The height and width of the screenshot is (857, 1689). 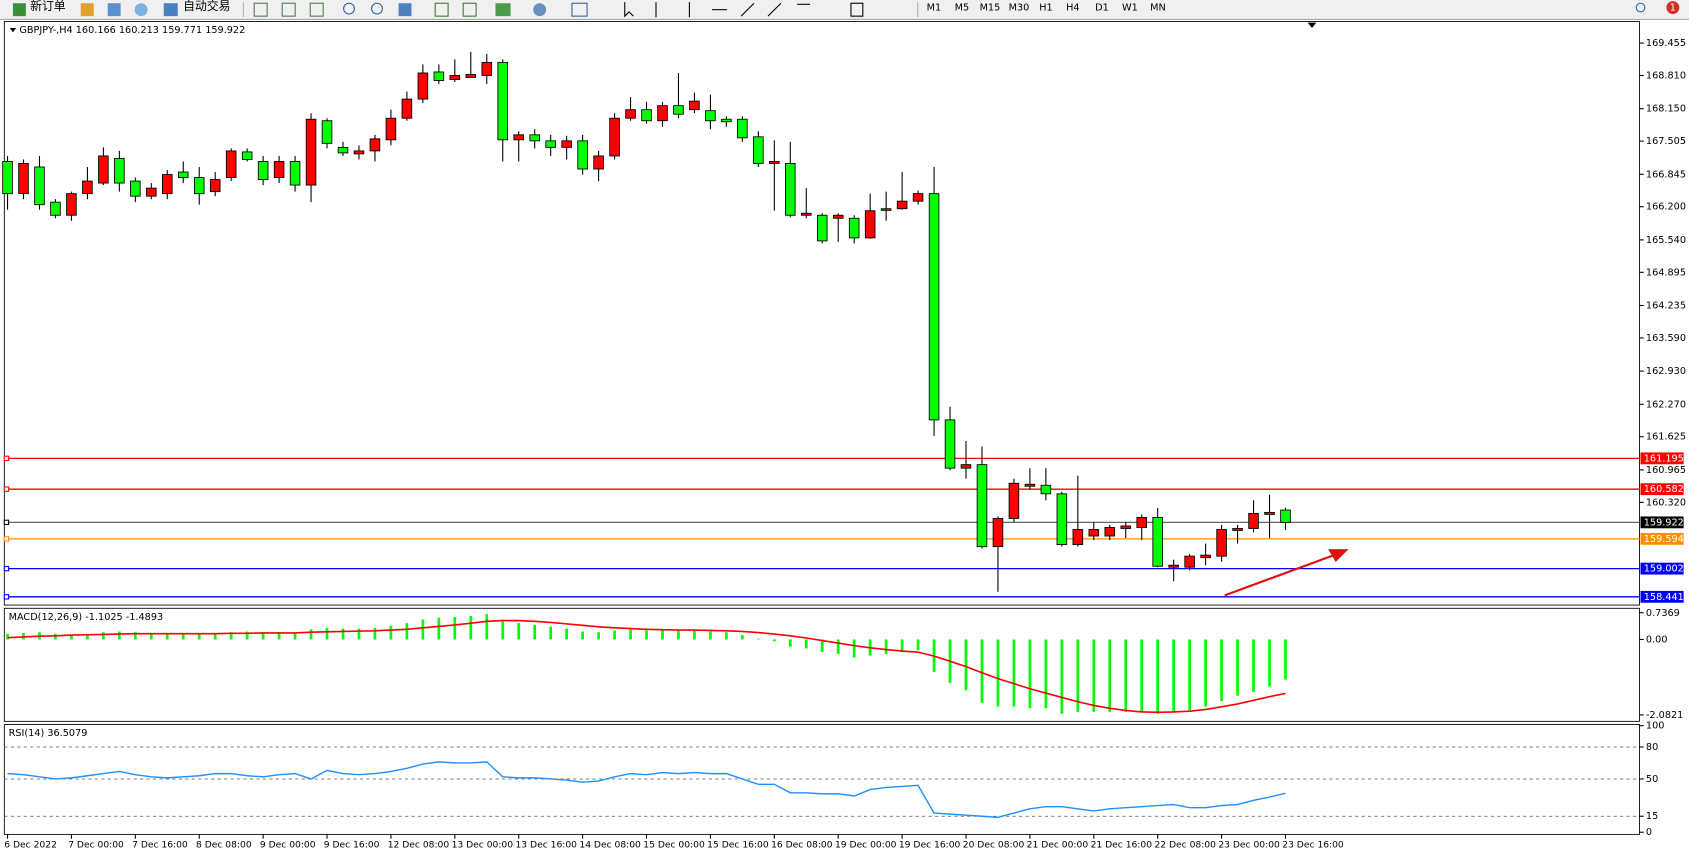 I want to click on auto-trading-icon, so click(x=170, y=10).